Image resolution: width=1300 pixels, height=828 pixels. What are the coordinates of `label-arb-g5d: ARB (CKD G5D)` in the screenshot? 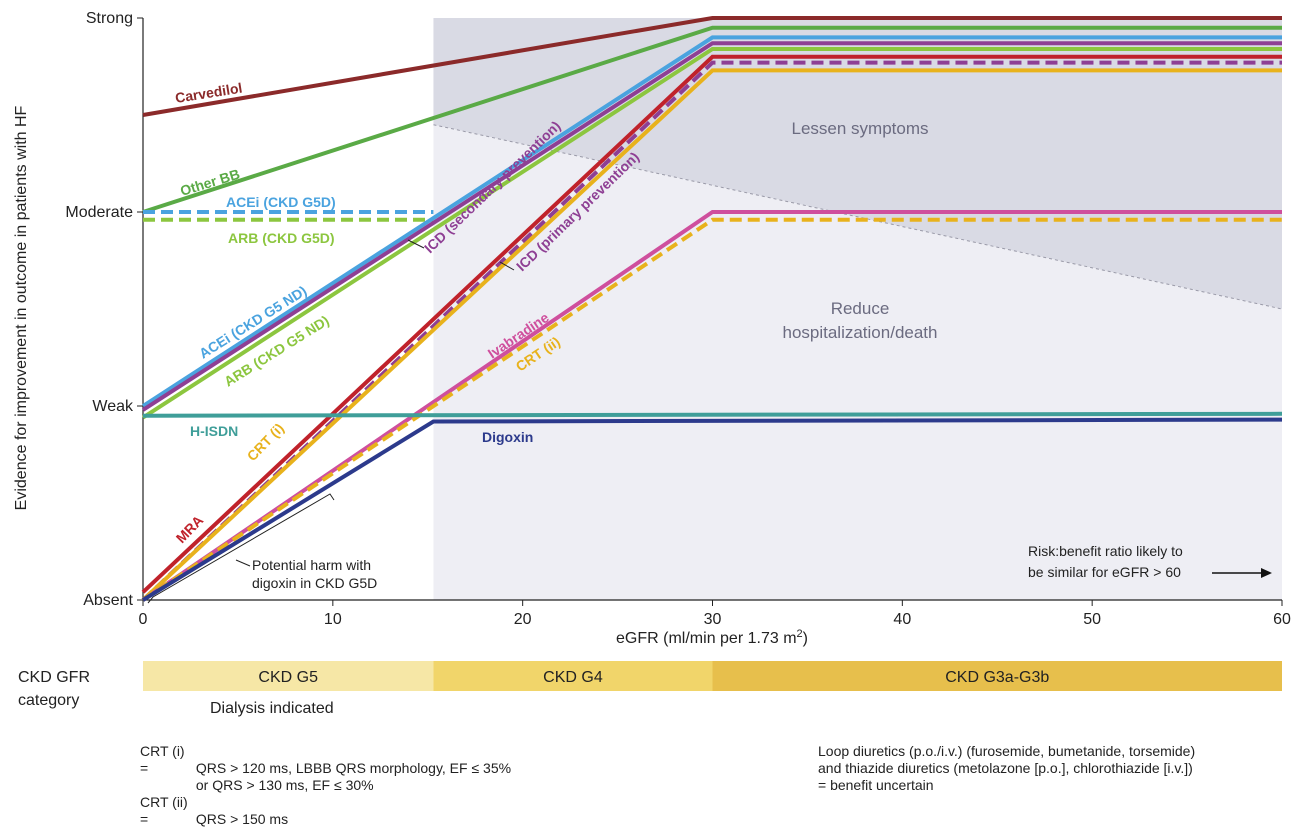 It's located at (281, 238).